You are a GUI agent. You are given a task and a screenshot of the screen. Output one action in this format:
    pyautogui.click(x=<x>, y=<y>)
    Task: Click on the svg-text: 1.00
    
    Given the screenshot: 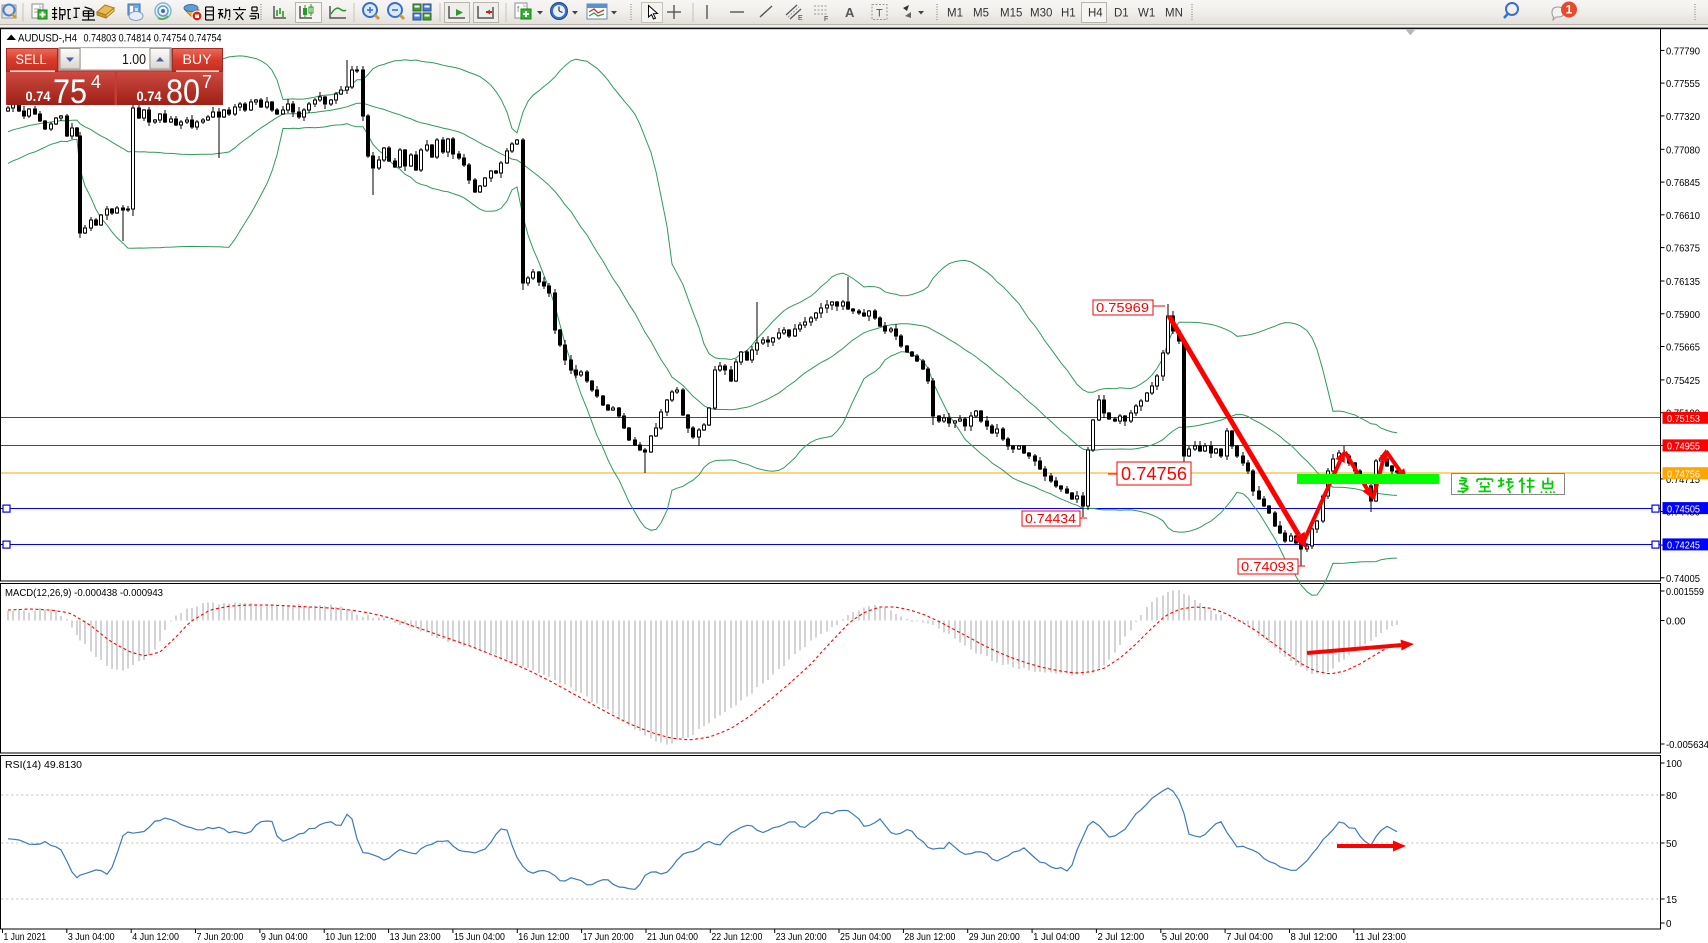 What is the action you would take?
    pyautogui.click(x=134, y=60)
    